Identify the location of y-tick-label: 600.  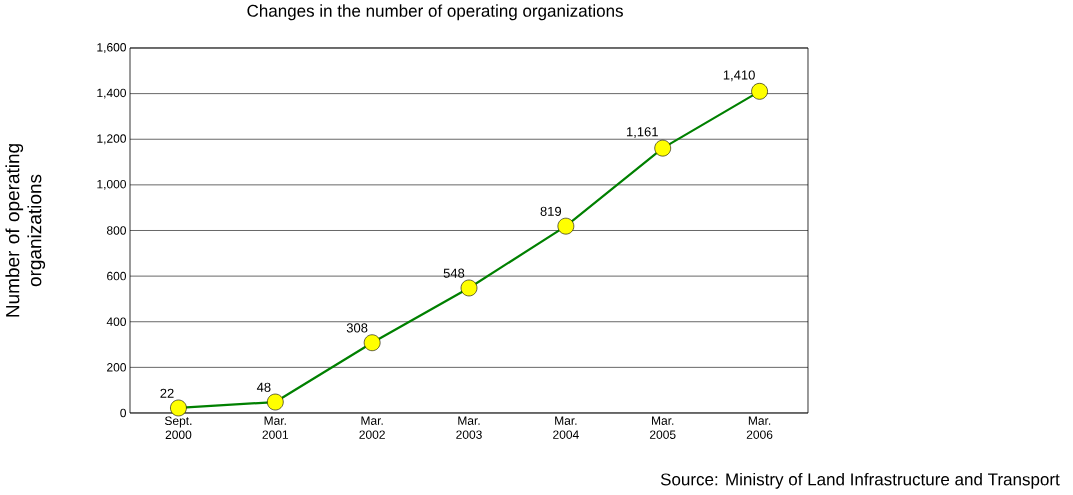
(117, 276).